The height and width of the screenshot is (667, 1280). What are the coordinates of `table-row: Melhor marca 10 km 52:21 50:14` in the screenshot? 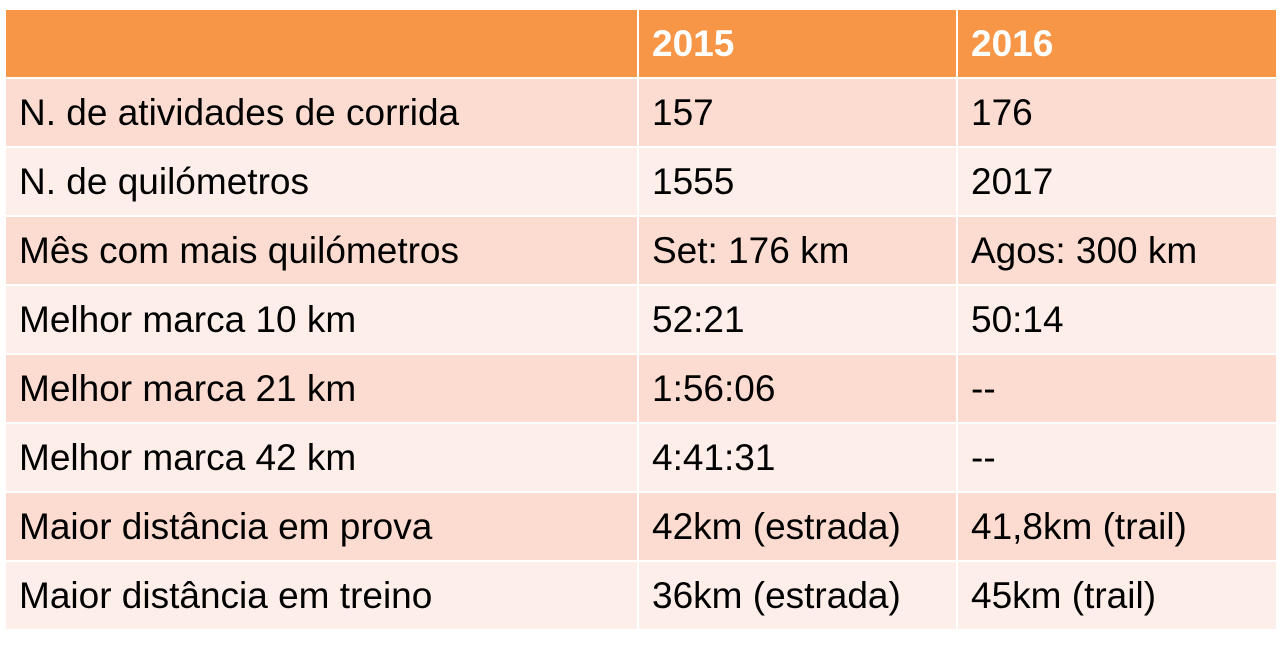 It's located at (641, 319).